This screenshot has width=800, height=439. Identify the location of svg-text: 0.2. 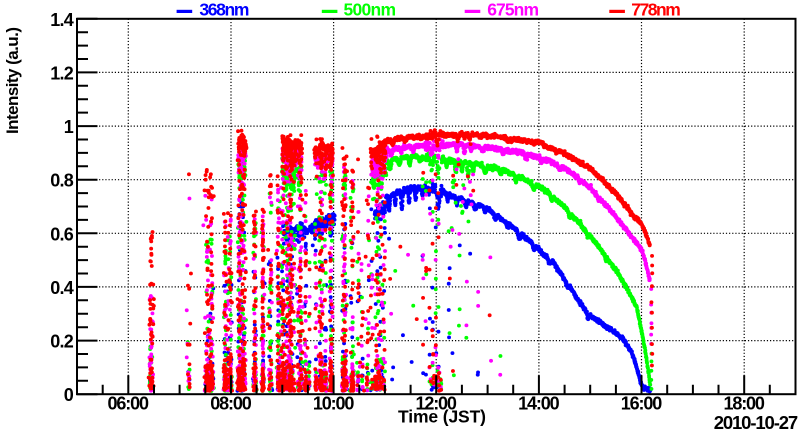
(62, 342).